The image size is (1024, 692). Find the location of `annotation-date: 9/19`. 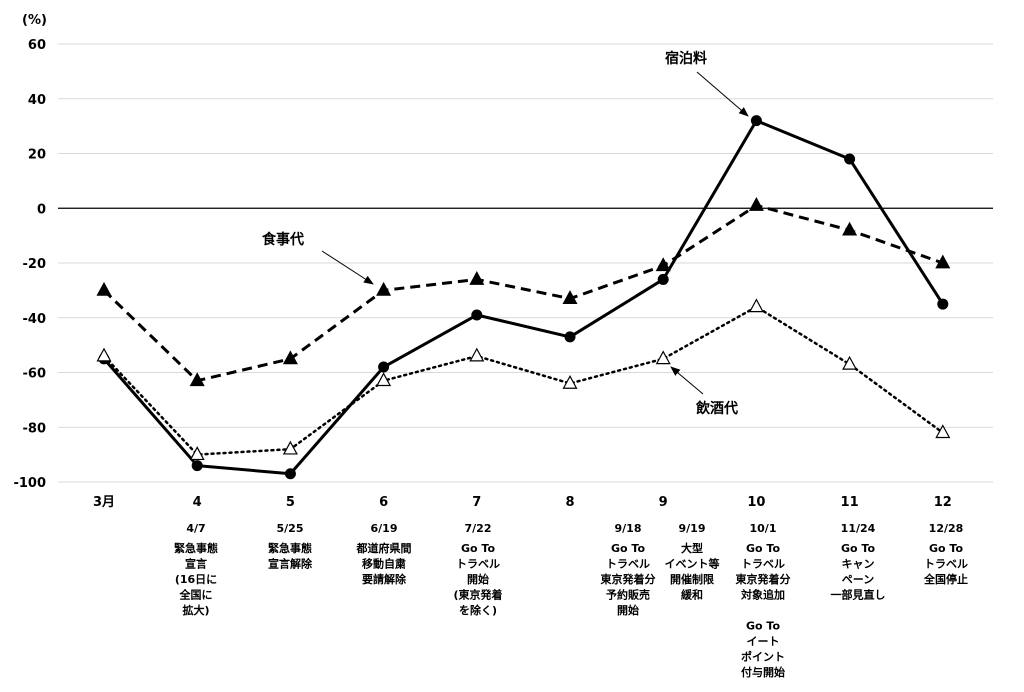

annotation-date: 9/19 is located at coordinates (692, 528).